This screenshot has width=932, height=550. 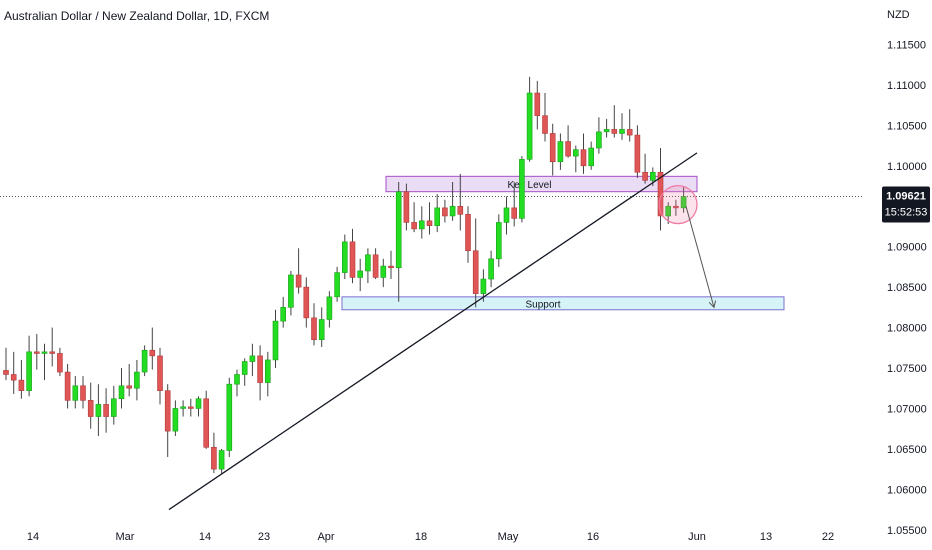 I want to click on highlight-circle, so click(x=678, y=204).